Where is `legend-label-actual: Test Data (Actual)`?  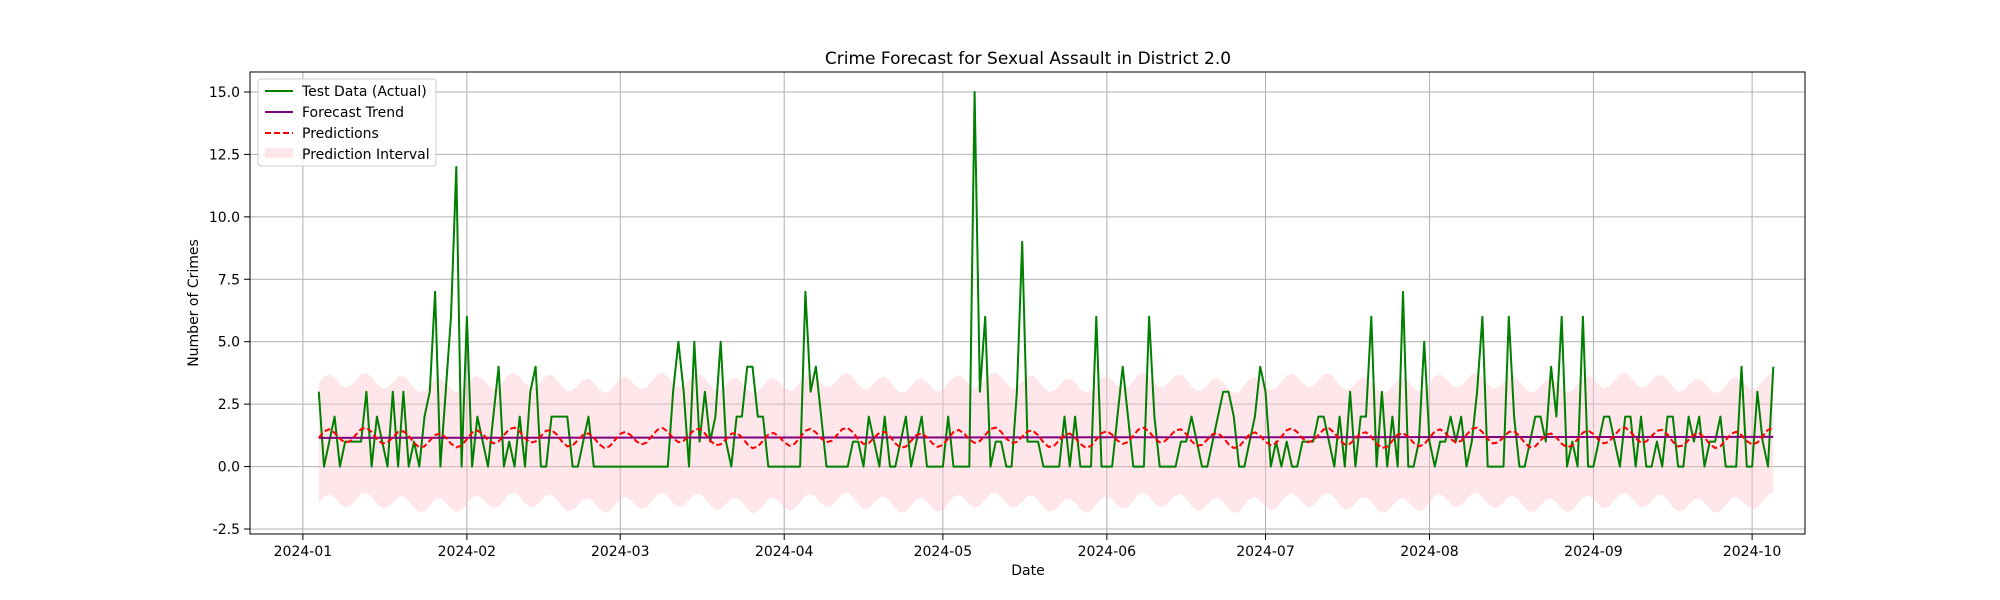 legend-label-actual: Test Data (Actual) is located at coordinates (364, 92).